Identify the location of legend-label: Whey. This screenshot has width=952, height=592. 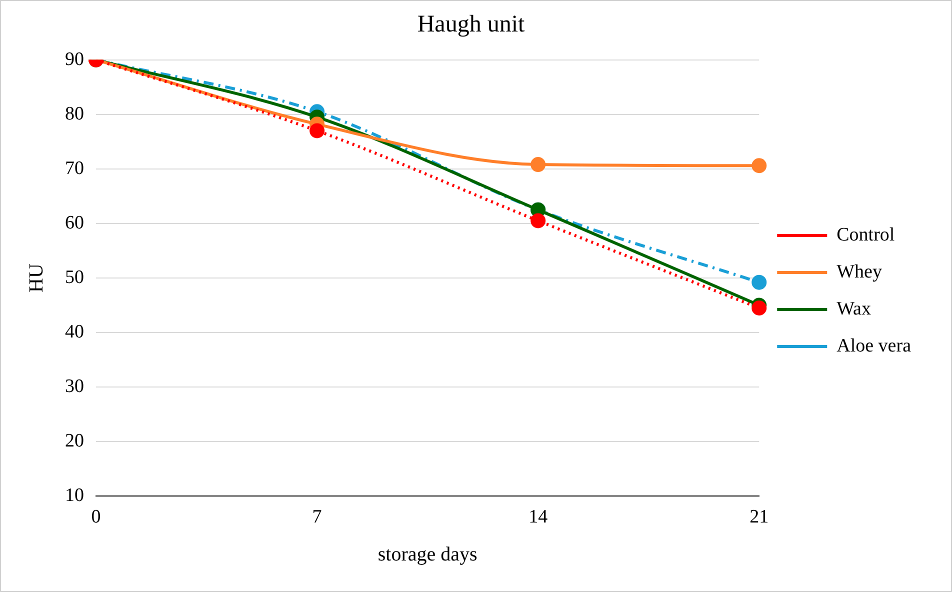
(859, 271).